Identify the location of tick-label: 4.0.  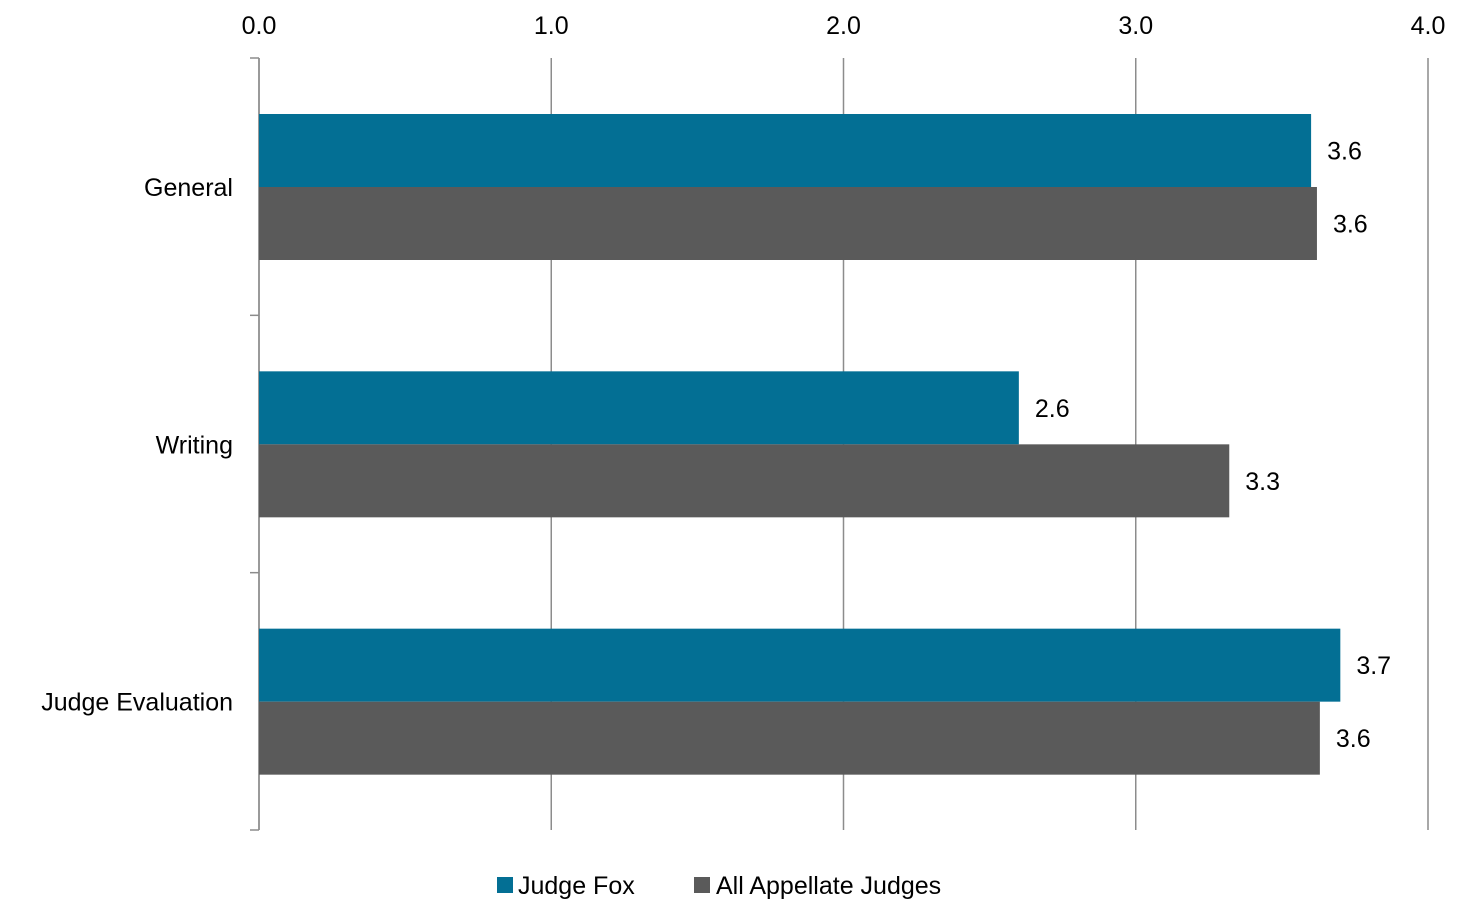
(1428, 26).